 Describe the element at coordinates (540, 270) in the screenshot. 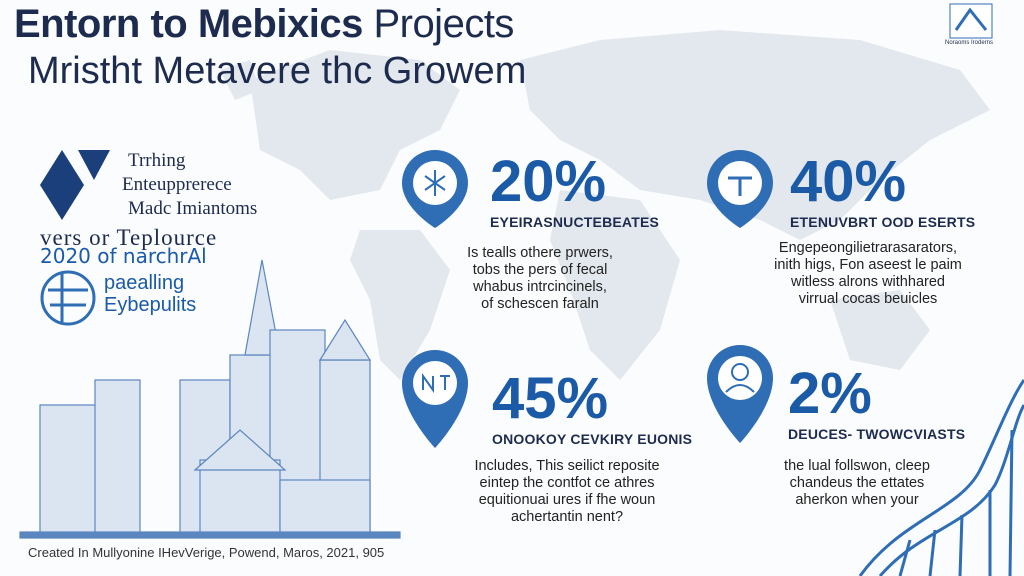

I see `stat-text: tobs the pers of fecal` at that location.